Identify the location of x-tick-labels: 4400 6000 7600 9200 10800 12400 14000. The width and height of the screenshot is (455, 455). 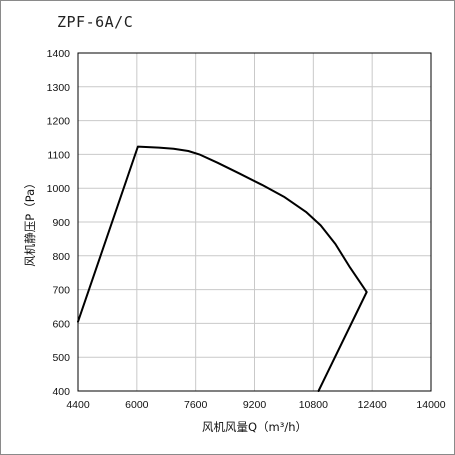
(255, 405).